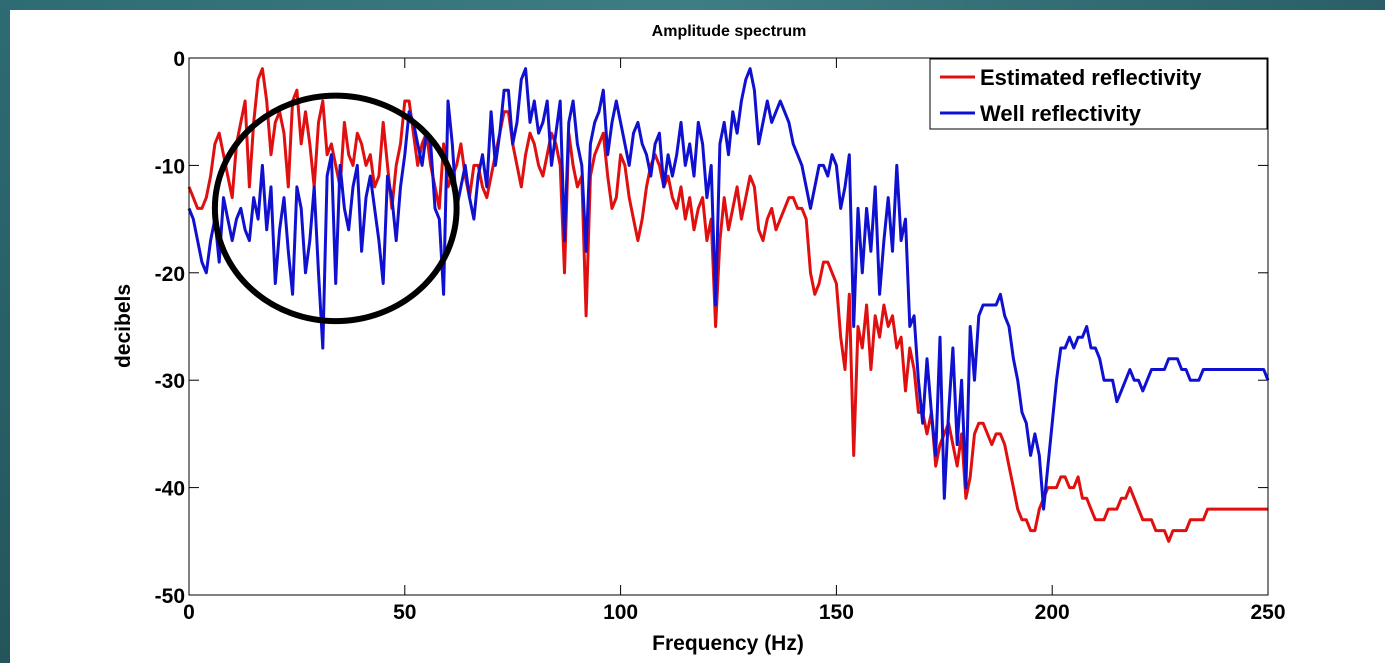 This screenshot has height=663, width=1385. I want to click on legend: Estimated reflectivity Well reflectivity, so click(1098, 94).